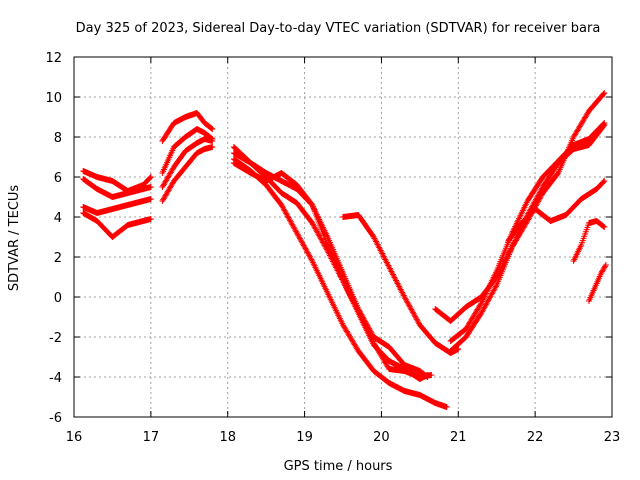  I want to click on series-s15-markers, so click(527, 232).